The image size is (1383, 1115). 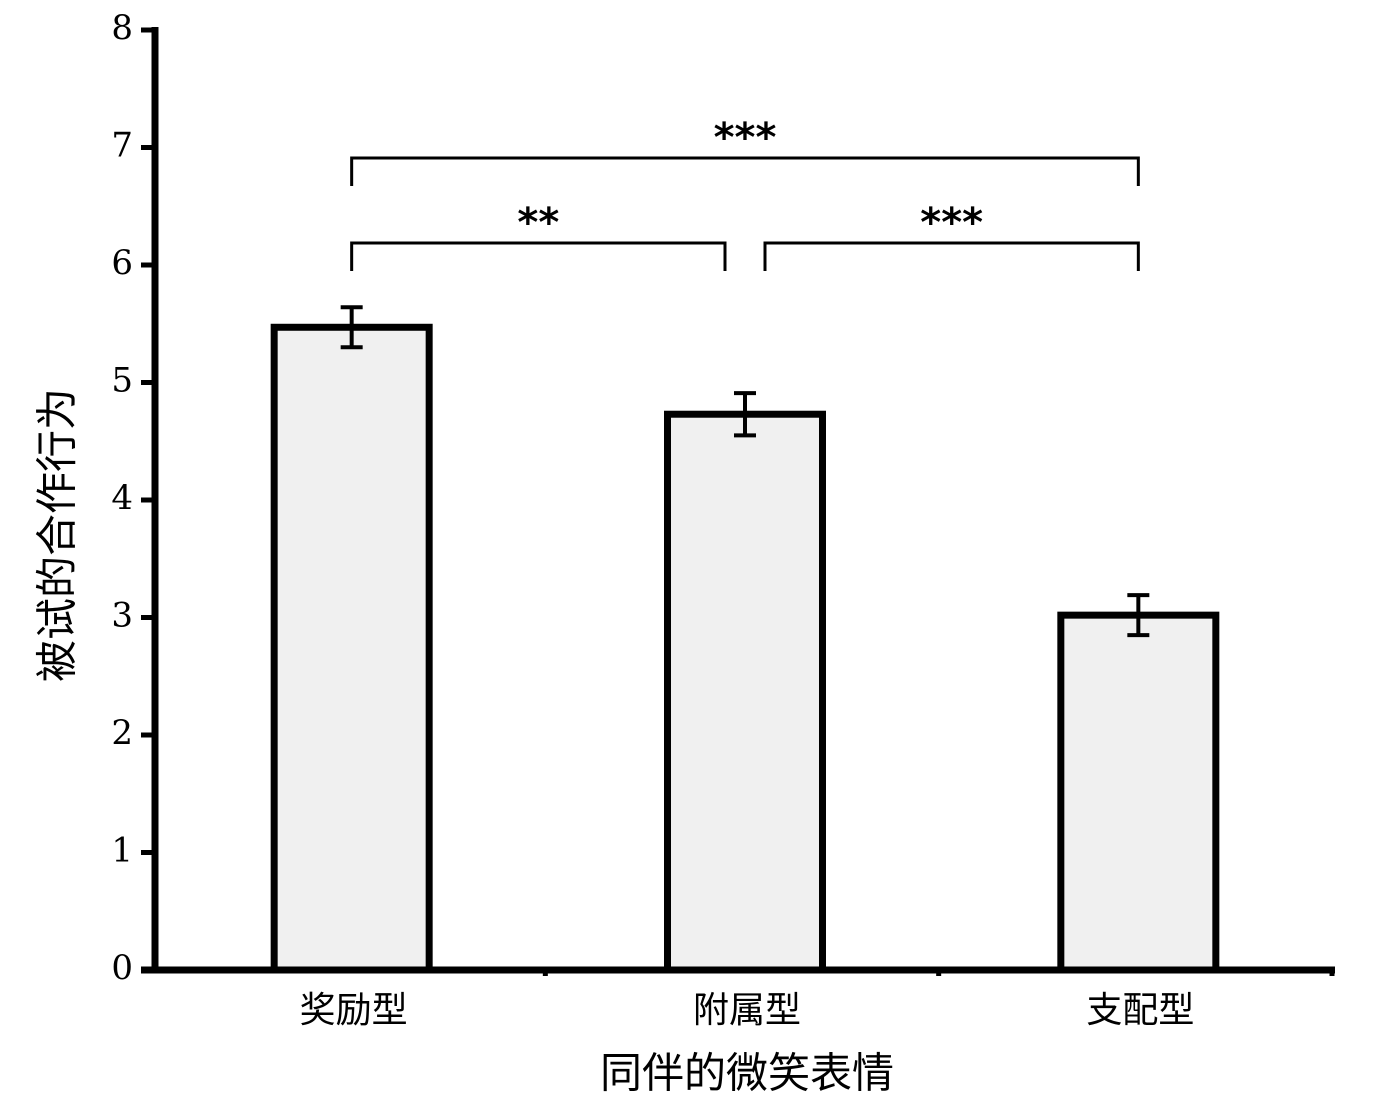 What do you see at coordinates (747, 1010) in the screenshot?
I see `x-tick-label: 附属型` at bounding box center [747, 1010].